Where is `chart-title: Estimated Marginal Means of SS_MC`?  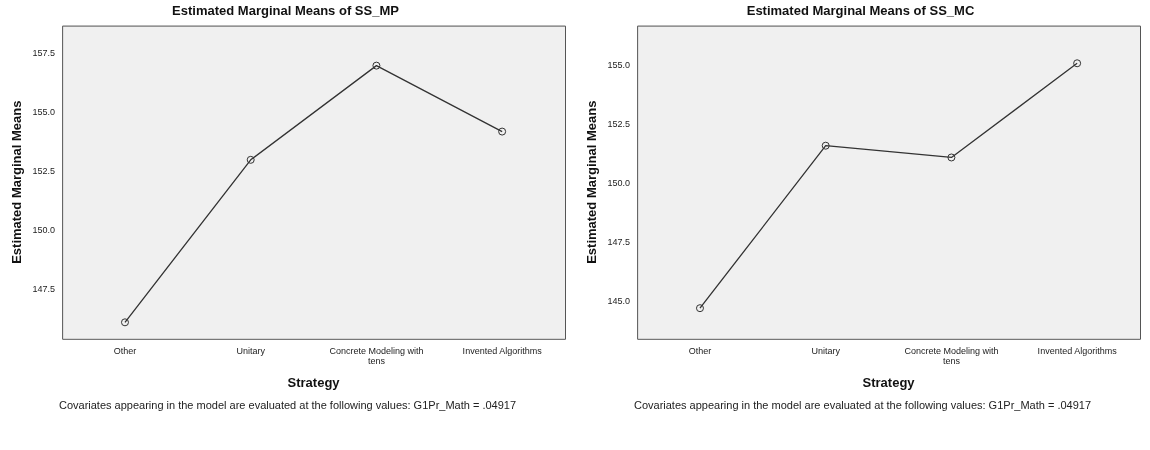 chart-title: Estimated Marginal Means of SS_MC is located at coordinates (860, 11).